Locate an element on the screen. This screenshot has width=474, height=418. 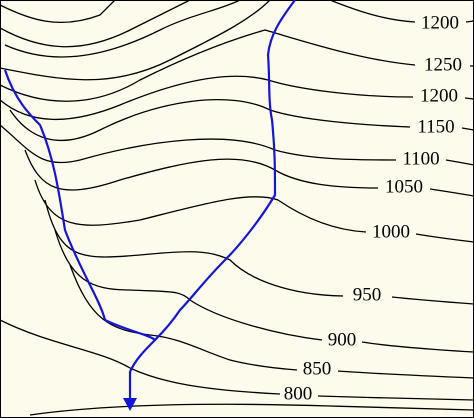
contour-label: 1150 is located at coordinates (435, 126).